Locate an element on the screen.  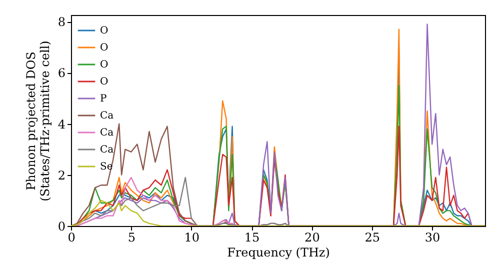
y-tick-label: 4 is located at coordinates (62, 124).